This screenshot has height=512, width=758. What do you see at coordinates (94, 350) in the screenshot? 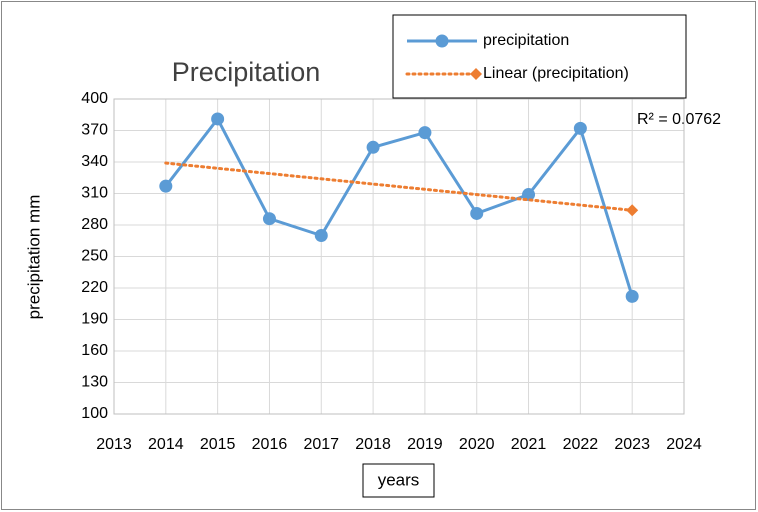
I see `y-tick-label: 160` at bounding box center [94, 350].